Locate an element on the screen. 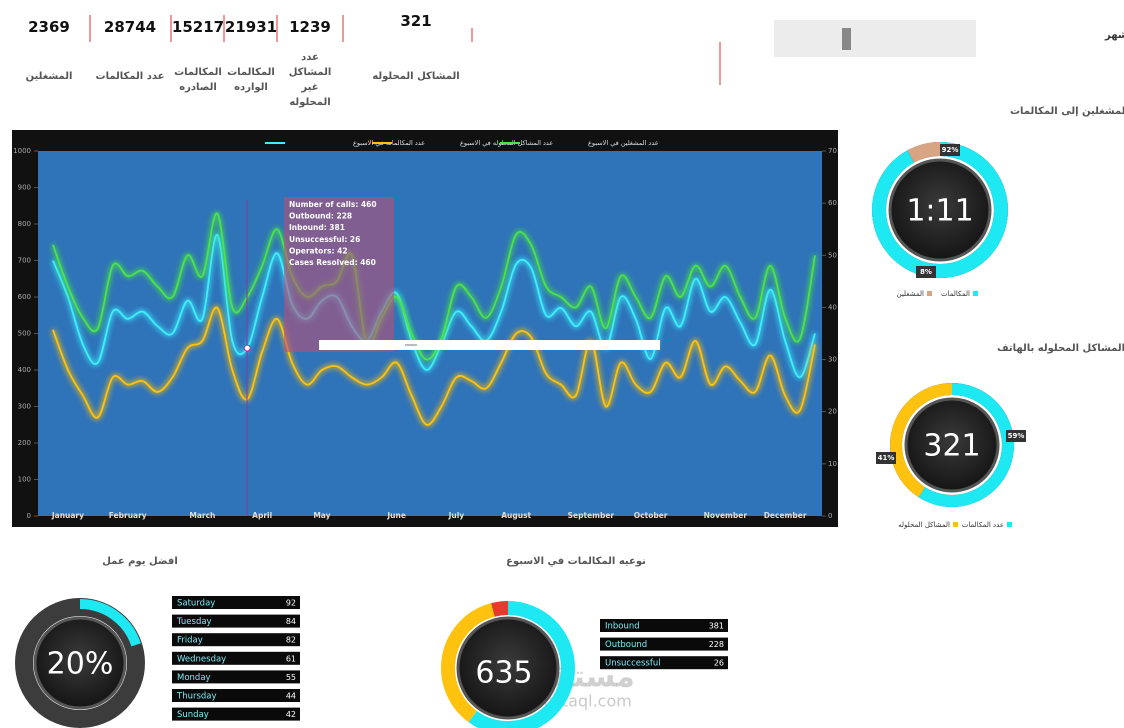 The image size is (1124, 728). selector-handle is located at coordinates (846, 39).